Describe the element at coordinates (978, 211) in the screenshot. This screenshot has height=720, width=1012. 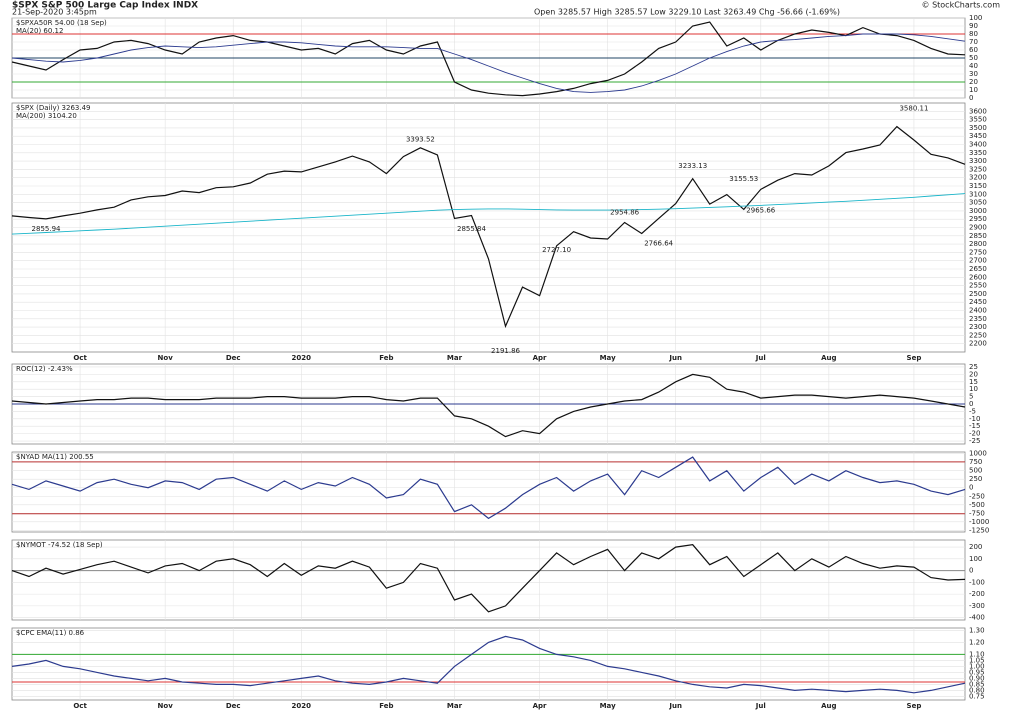
I see `y-tick-label: 3000` at that location.